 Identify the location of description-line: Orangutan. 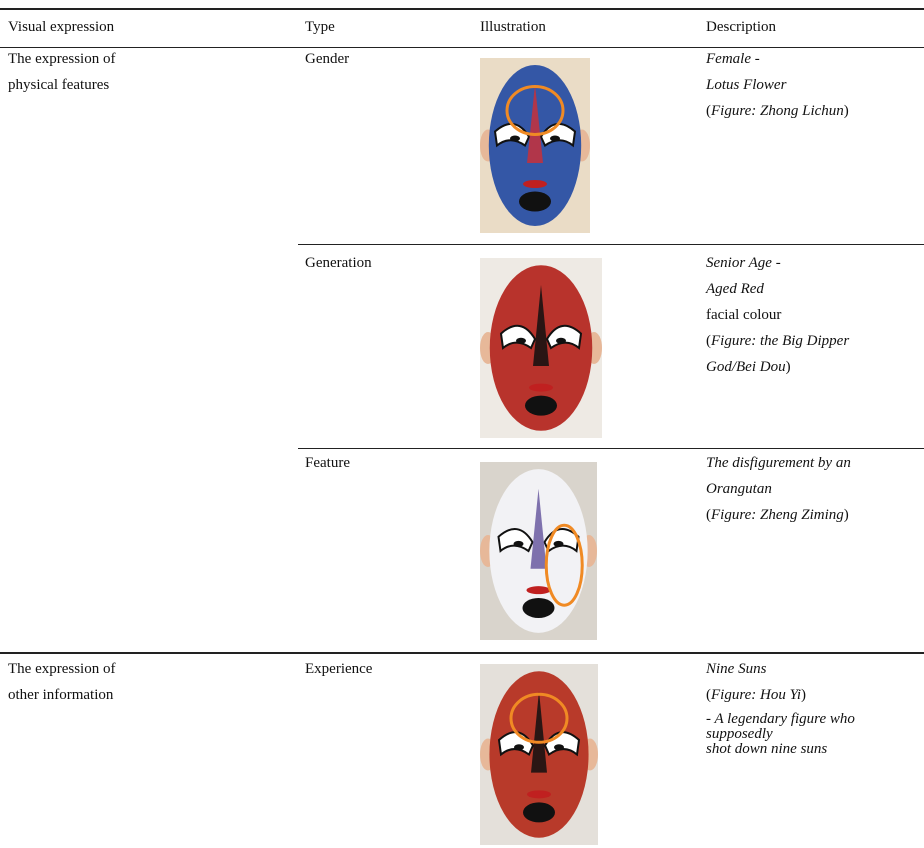
(739, 489).